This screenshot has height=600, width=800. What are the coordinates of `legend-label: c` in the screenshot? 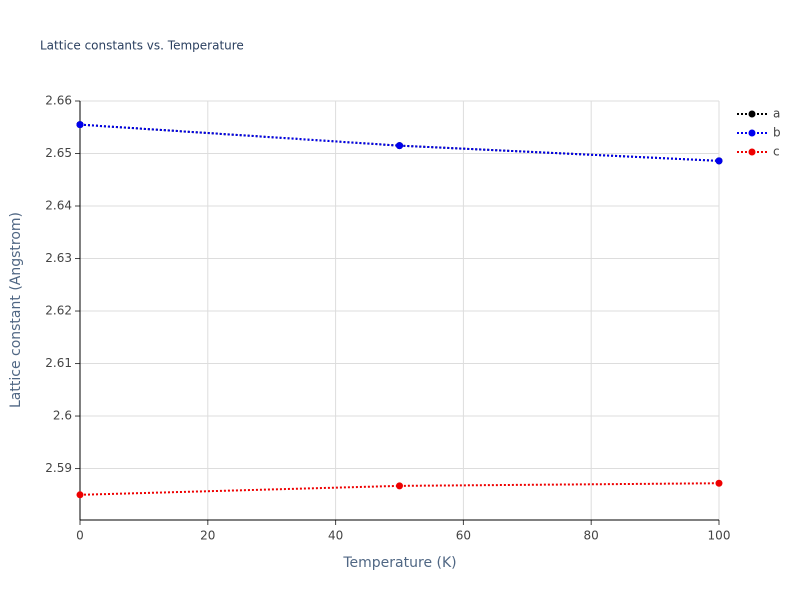 It's located at (776, 152).